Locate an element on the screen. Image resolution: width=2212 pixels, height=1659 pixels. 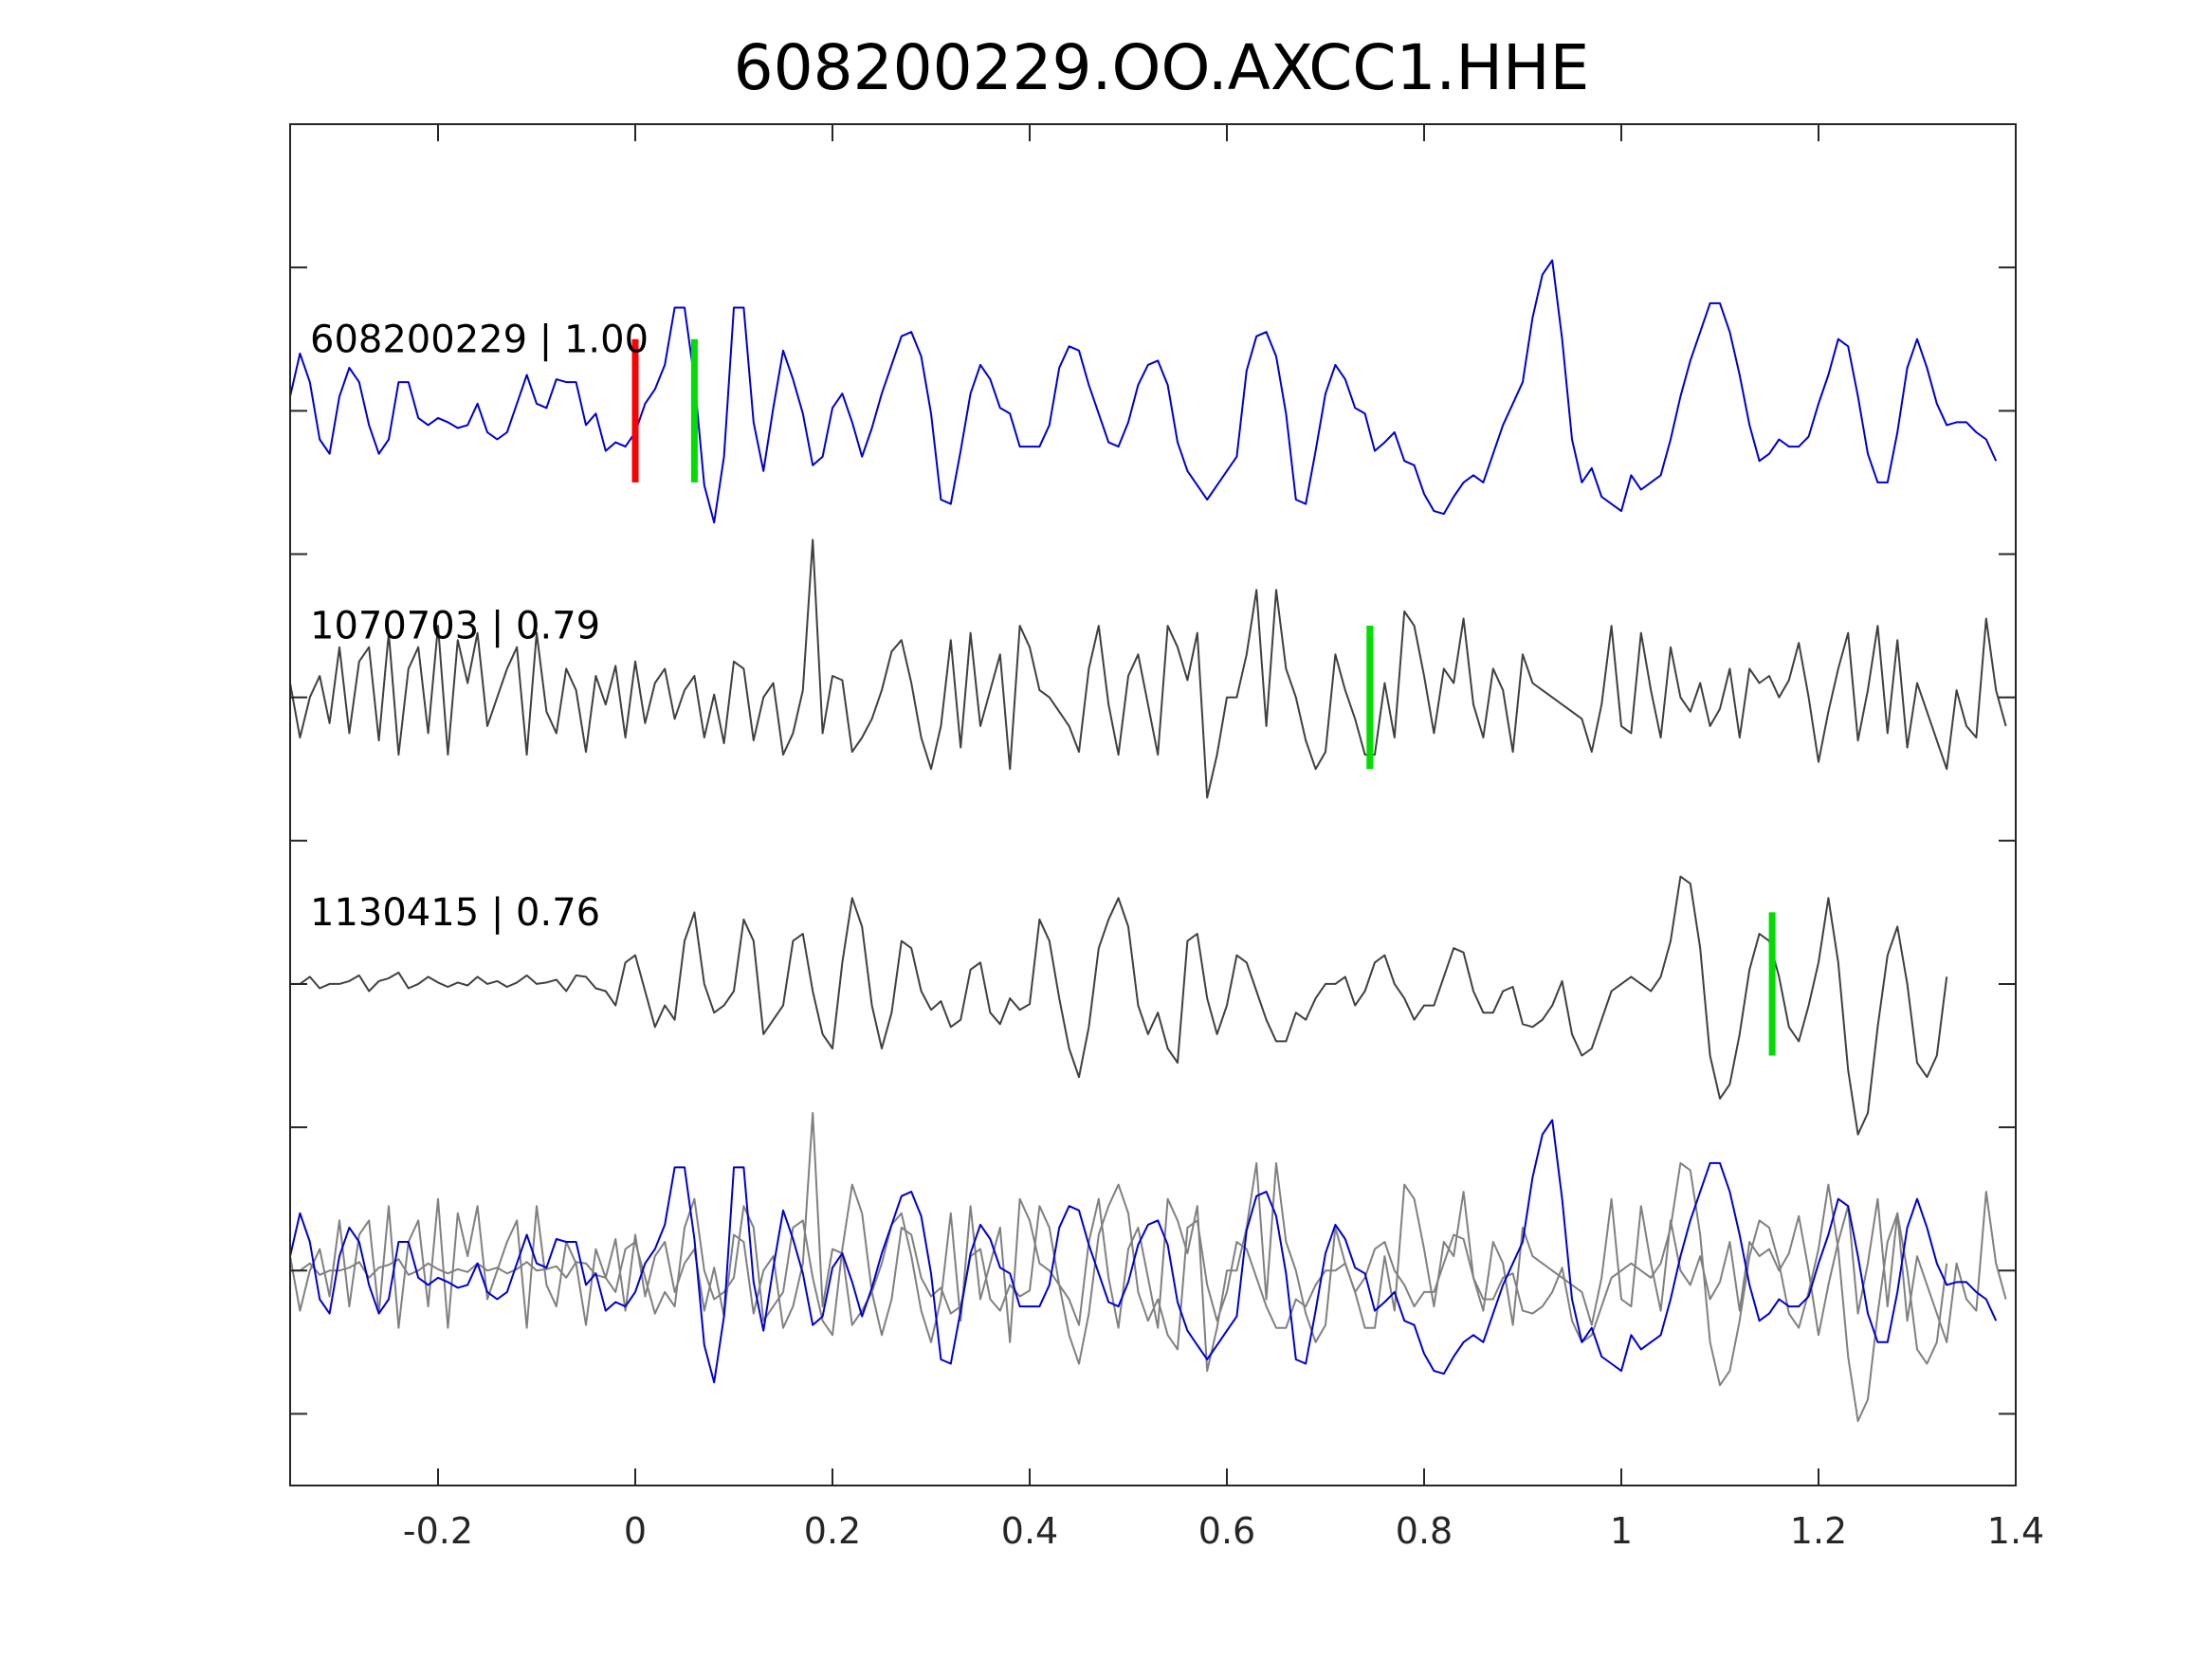
x-tick-label-1: 0 is located at coordinates (635, 1531).